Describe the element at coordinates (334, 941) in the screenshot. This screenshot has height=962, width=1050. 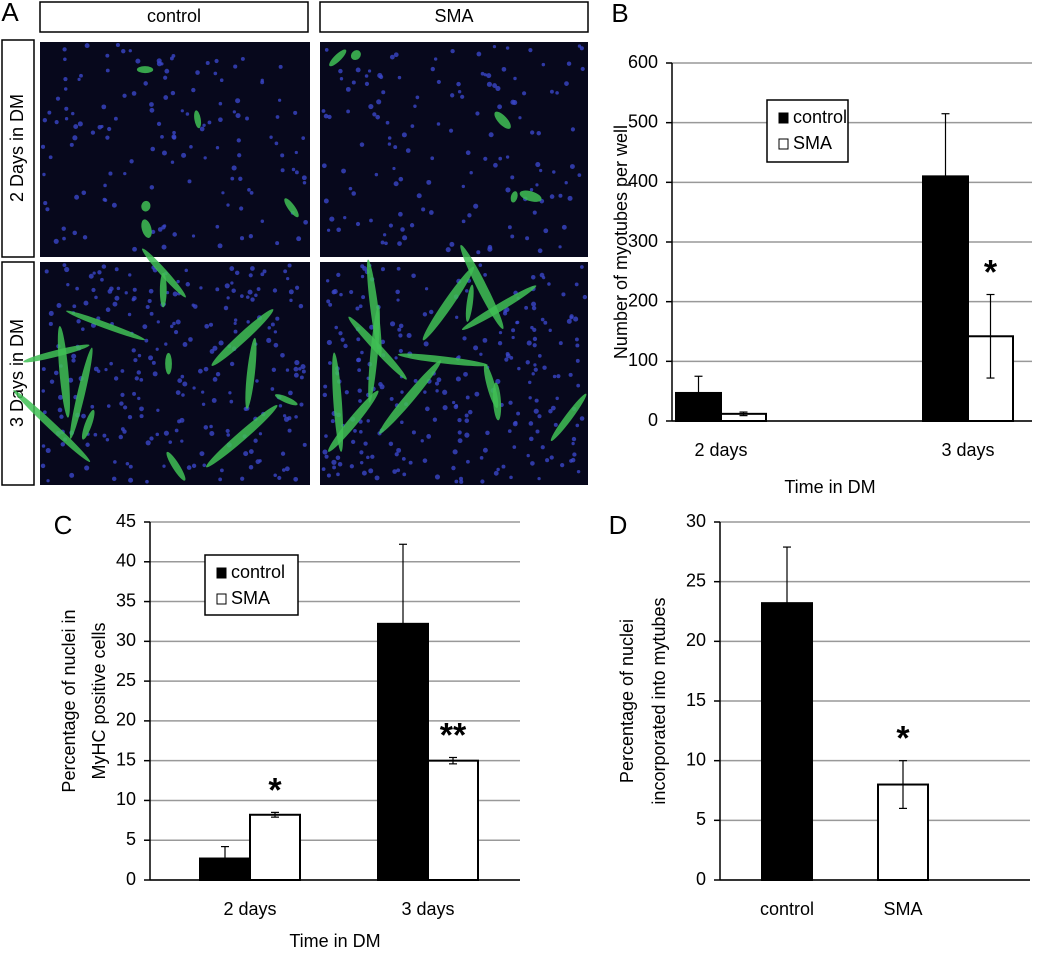
I see `x-axis-label: Time in DM` at that location.